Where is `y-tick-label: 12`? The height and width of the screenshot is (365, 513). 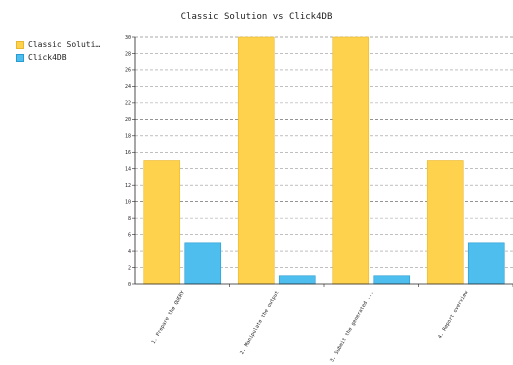
y-tick-label: 12 is located at coordinates (128, 186).